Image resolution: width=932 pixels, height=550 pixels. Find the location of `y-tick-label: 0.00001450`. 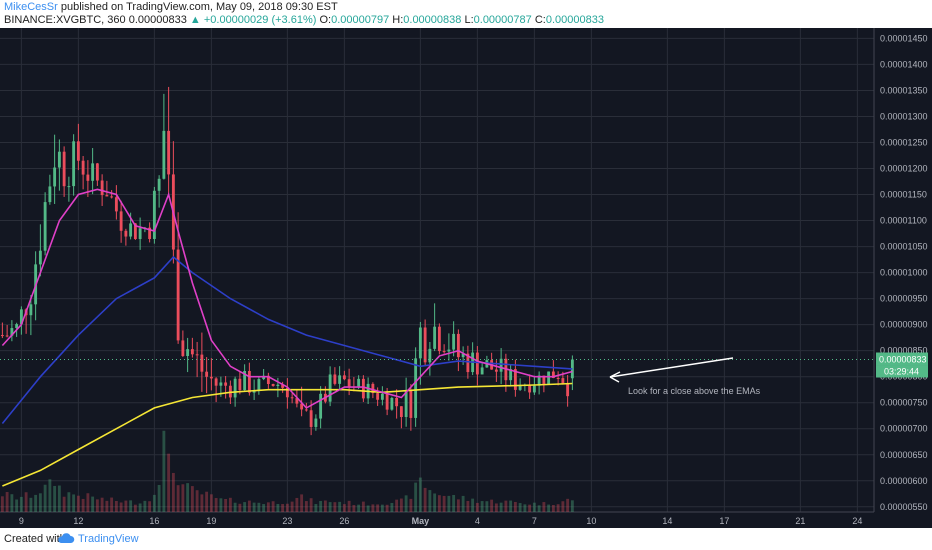

y-tick-label: 0.00001450 is located at coordinates (904, 38).